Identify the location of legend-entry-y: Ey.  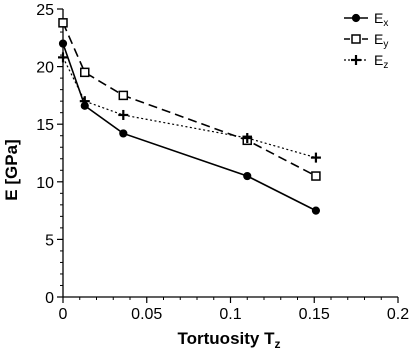
(366, 40).